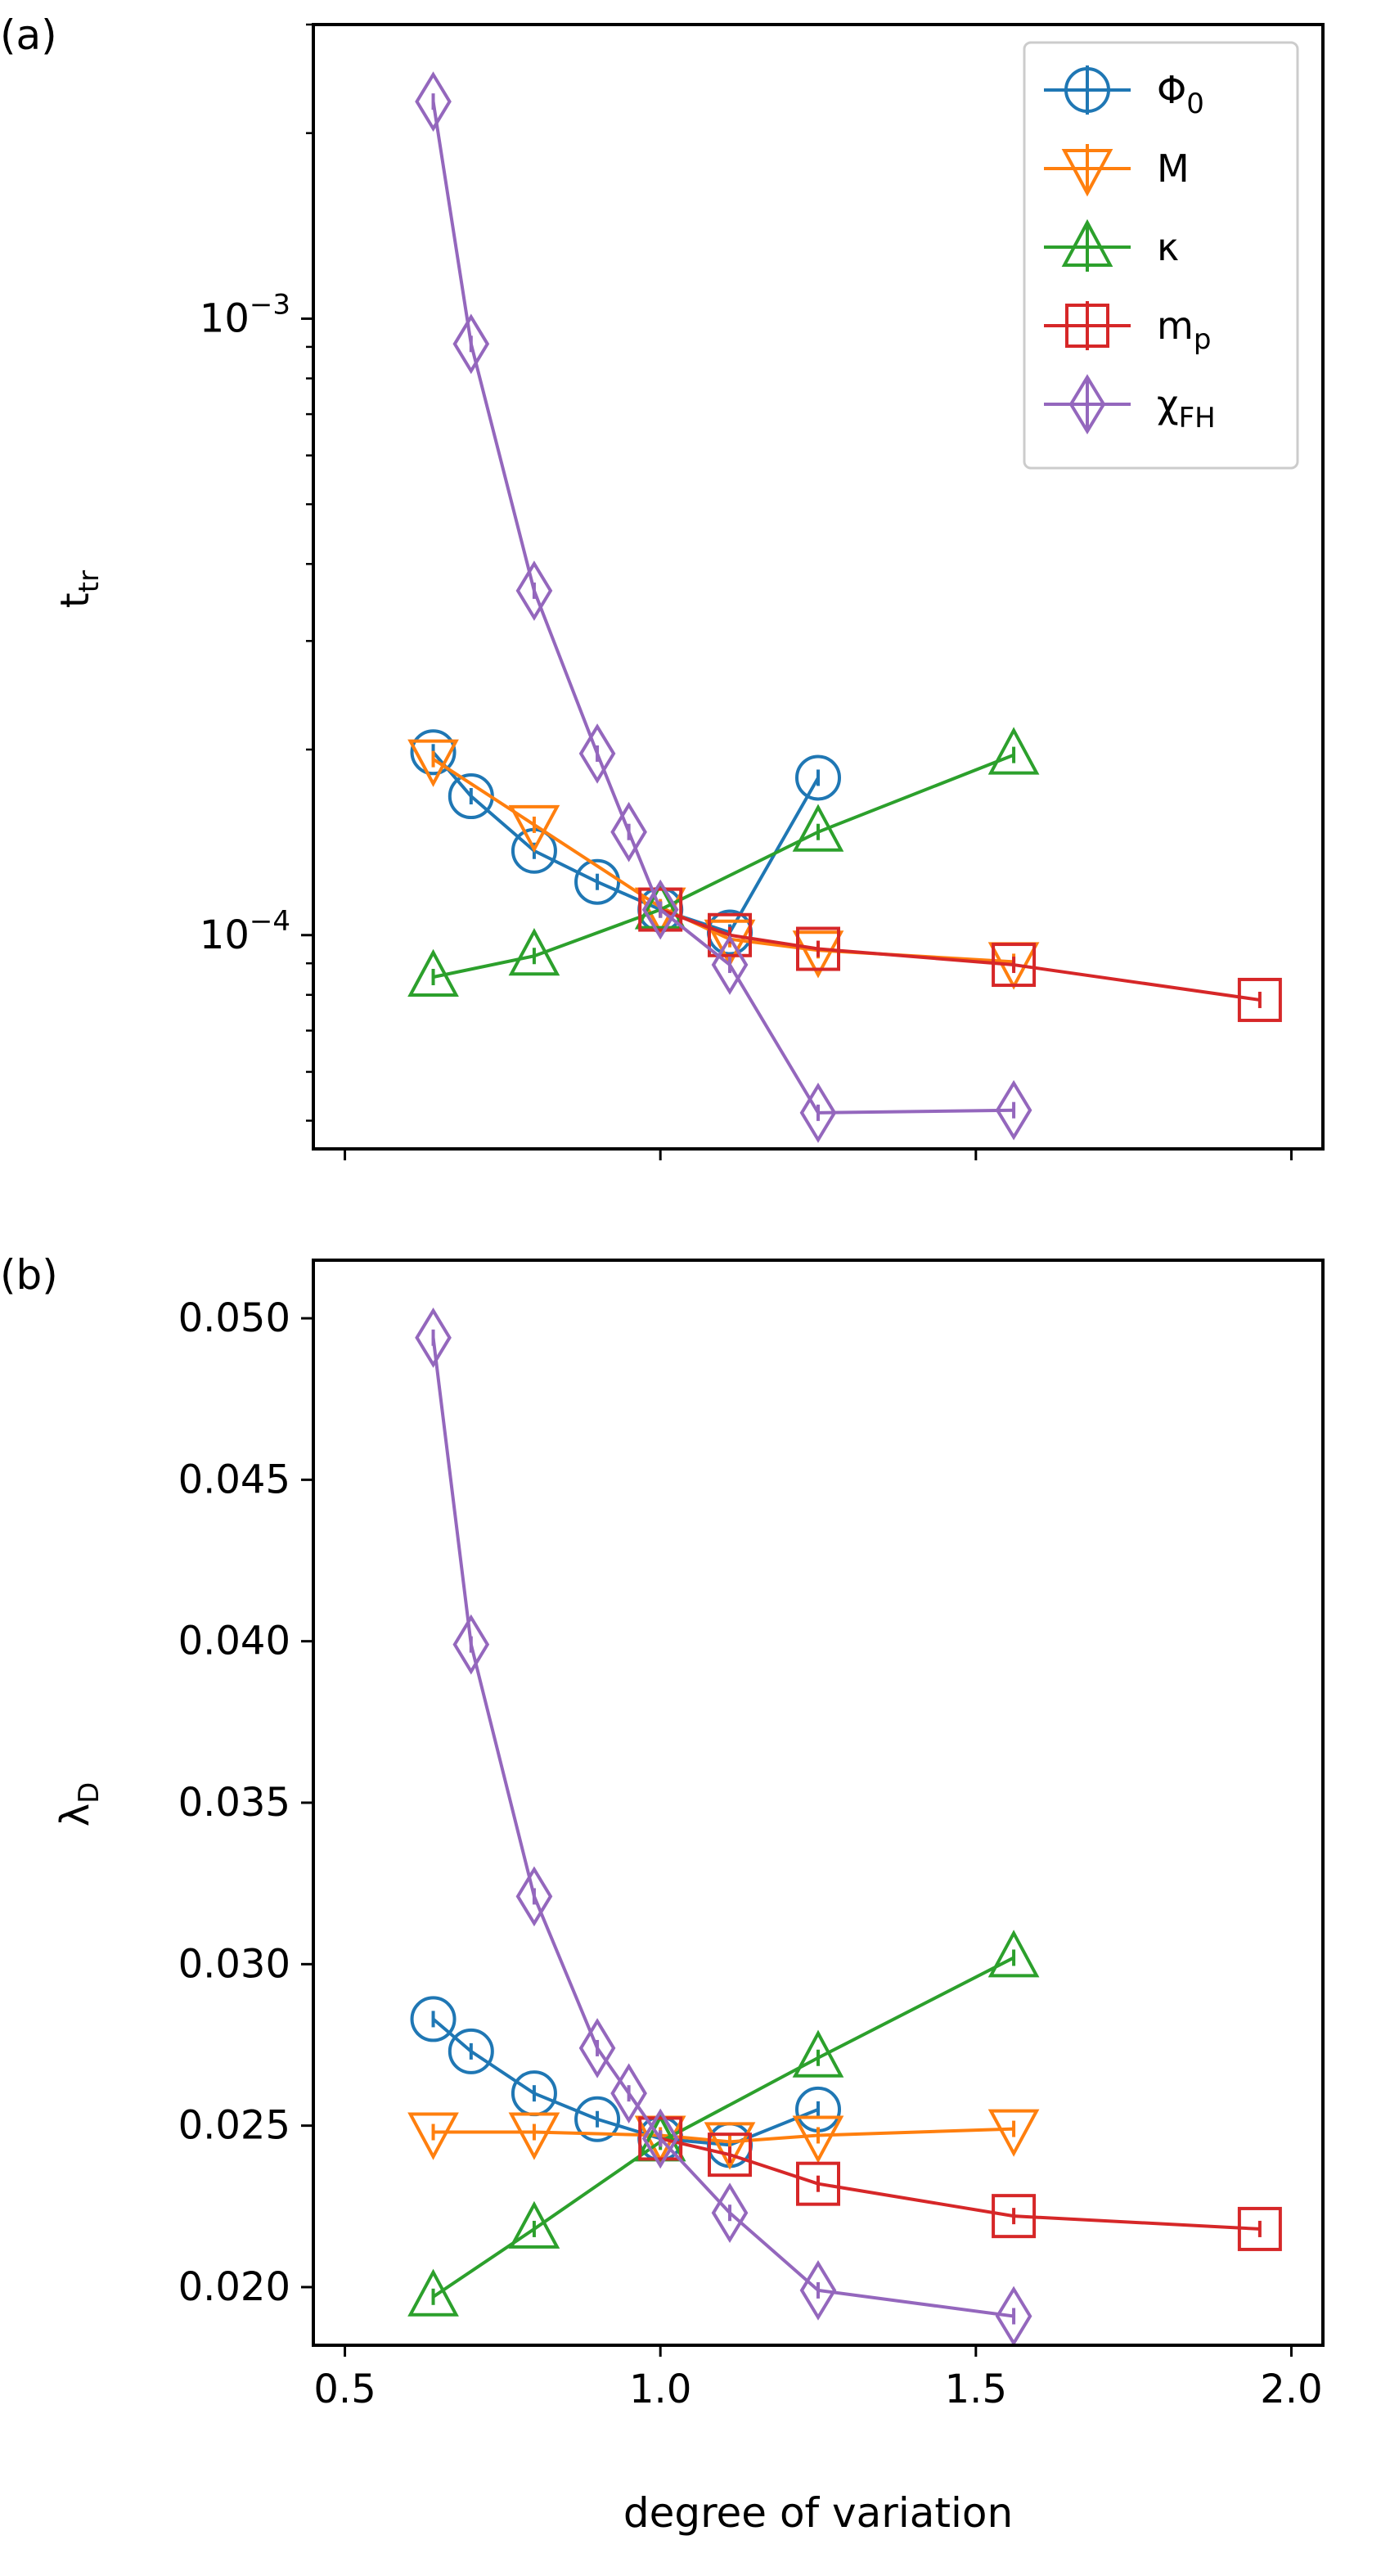 The height and width of the screenshot is (2576, 1381). I want to click on legend-entry: mp, so click(1127, 328).